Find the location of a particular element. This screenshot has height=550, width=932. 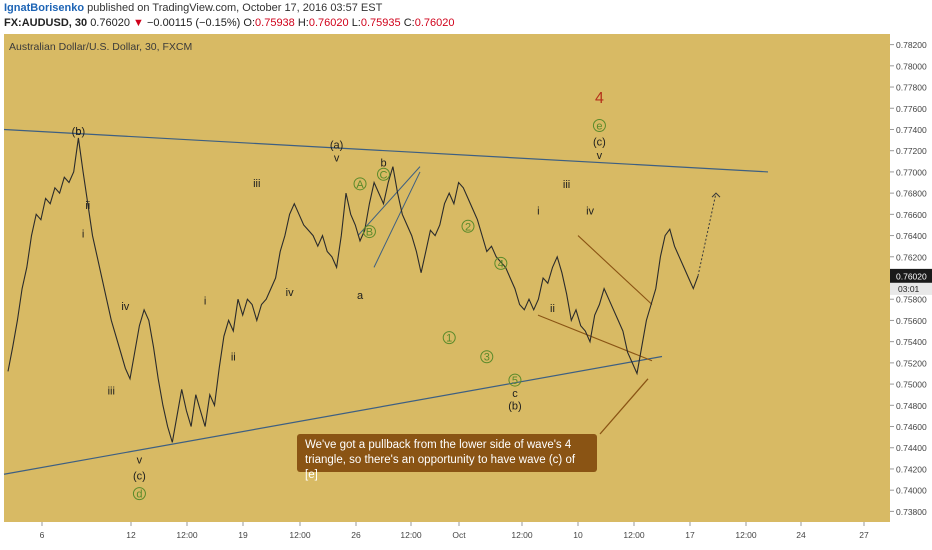

wave-label: 2 is located at coordinates (468, 227).